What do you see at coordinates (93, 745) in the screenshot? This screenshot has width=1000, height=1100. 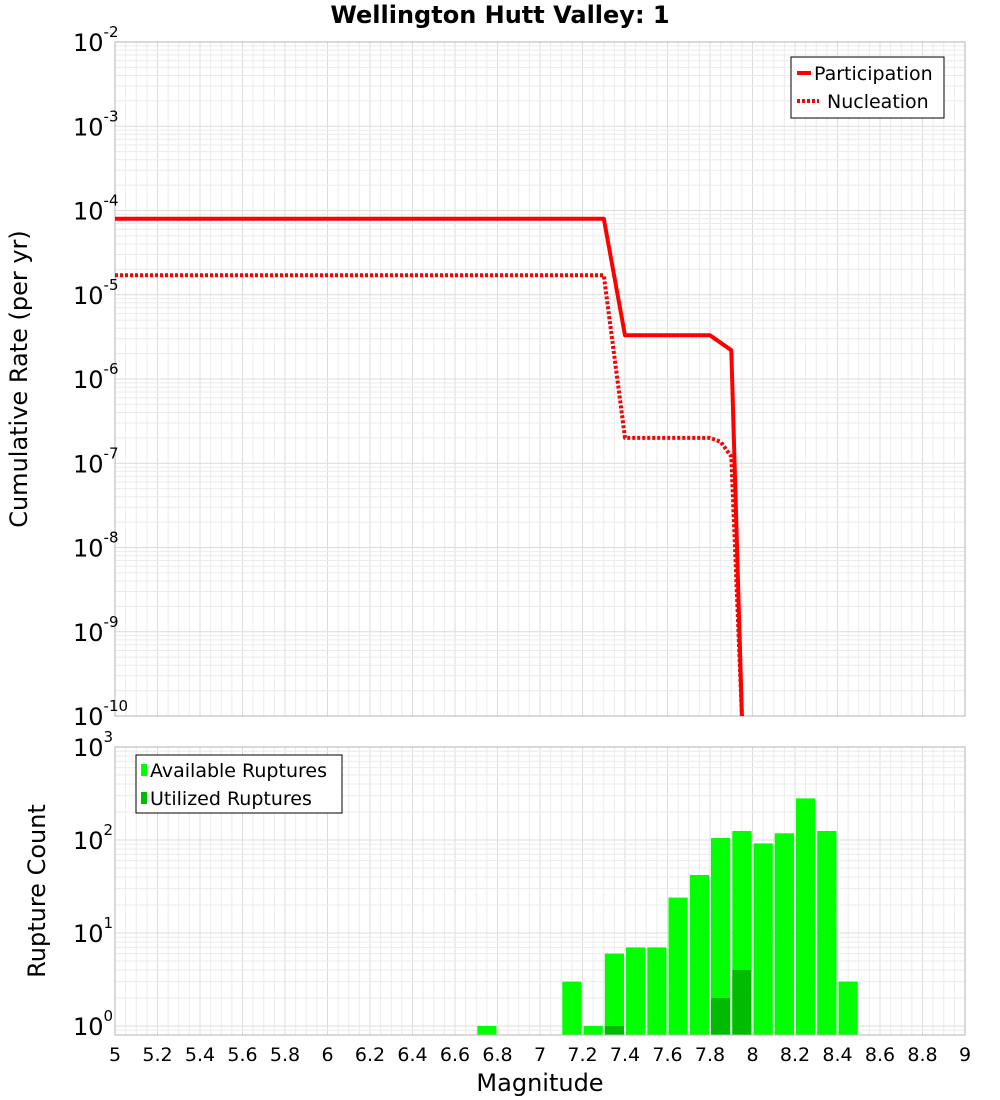 I see `bottom-y-tick-label: 10³` at bounding box center [93, 745].